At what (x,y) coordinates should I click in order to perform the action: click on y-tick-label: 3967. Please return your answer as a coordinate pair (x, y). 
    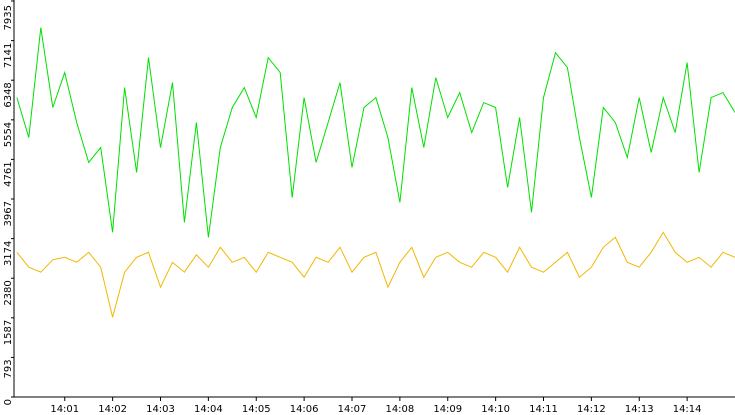
    Looking at the image, I should click on (8, 213).